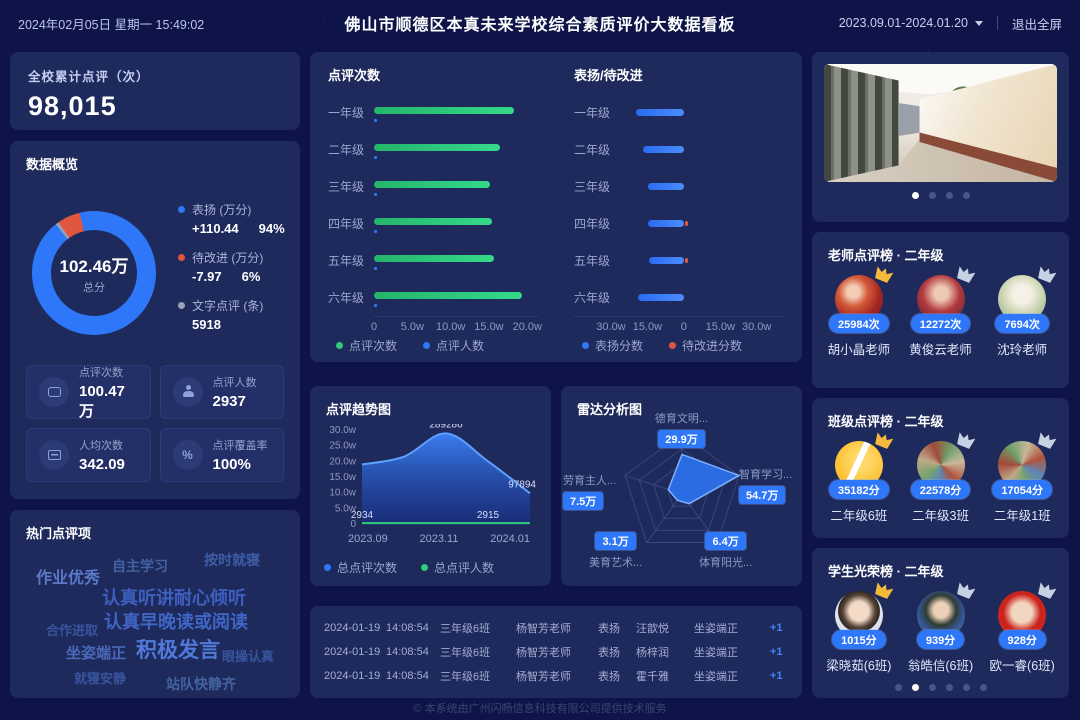  I want to click on count-badge: 25984次, so click(859, 323).